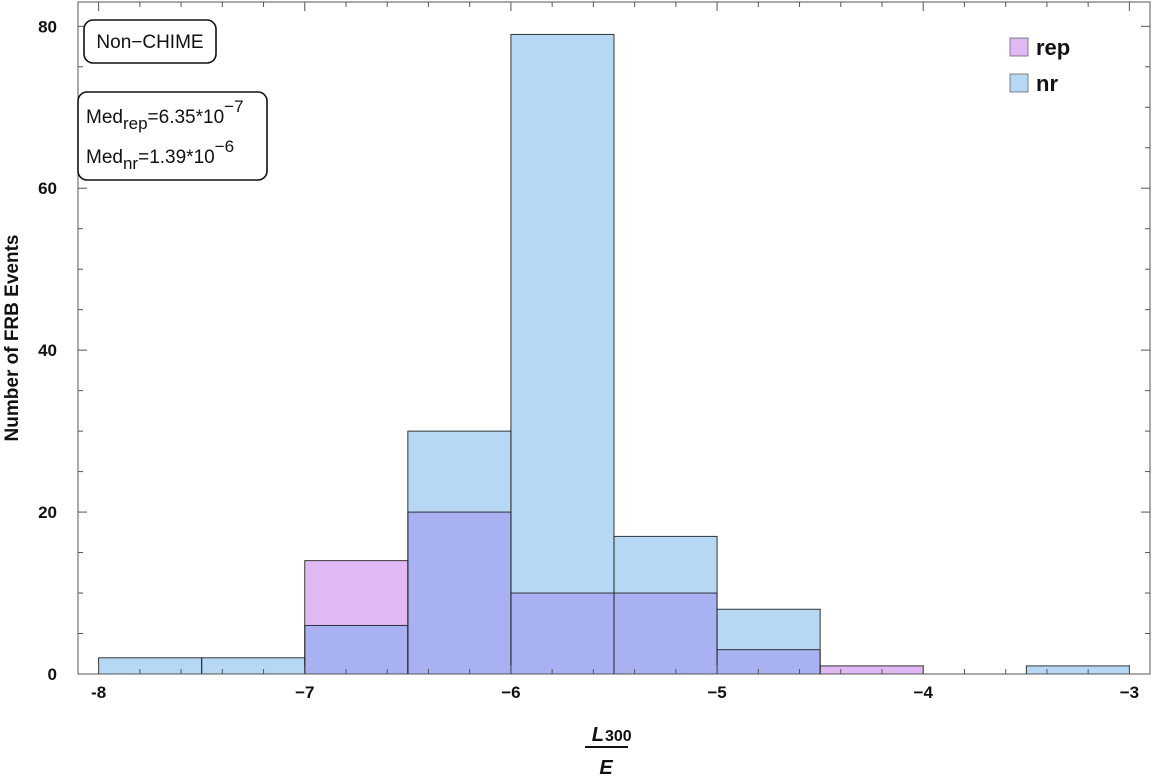 This screenshot has height=777, width=1152. Describe the element at coordinates (47, 512) in the screenshot. I see `y-tick-label: 20` at that location.